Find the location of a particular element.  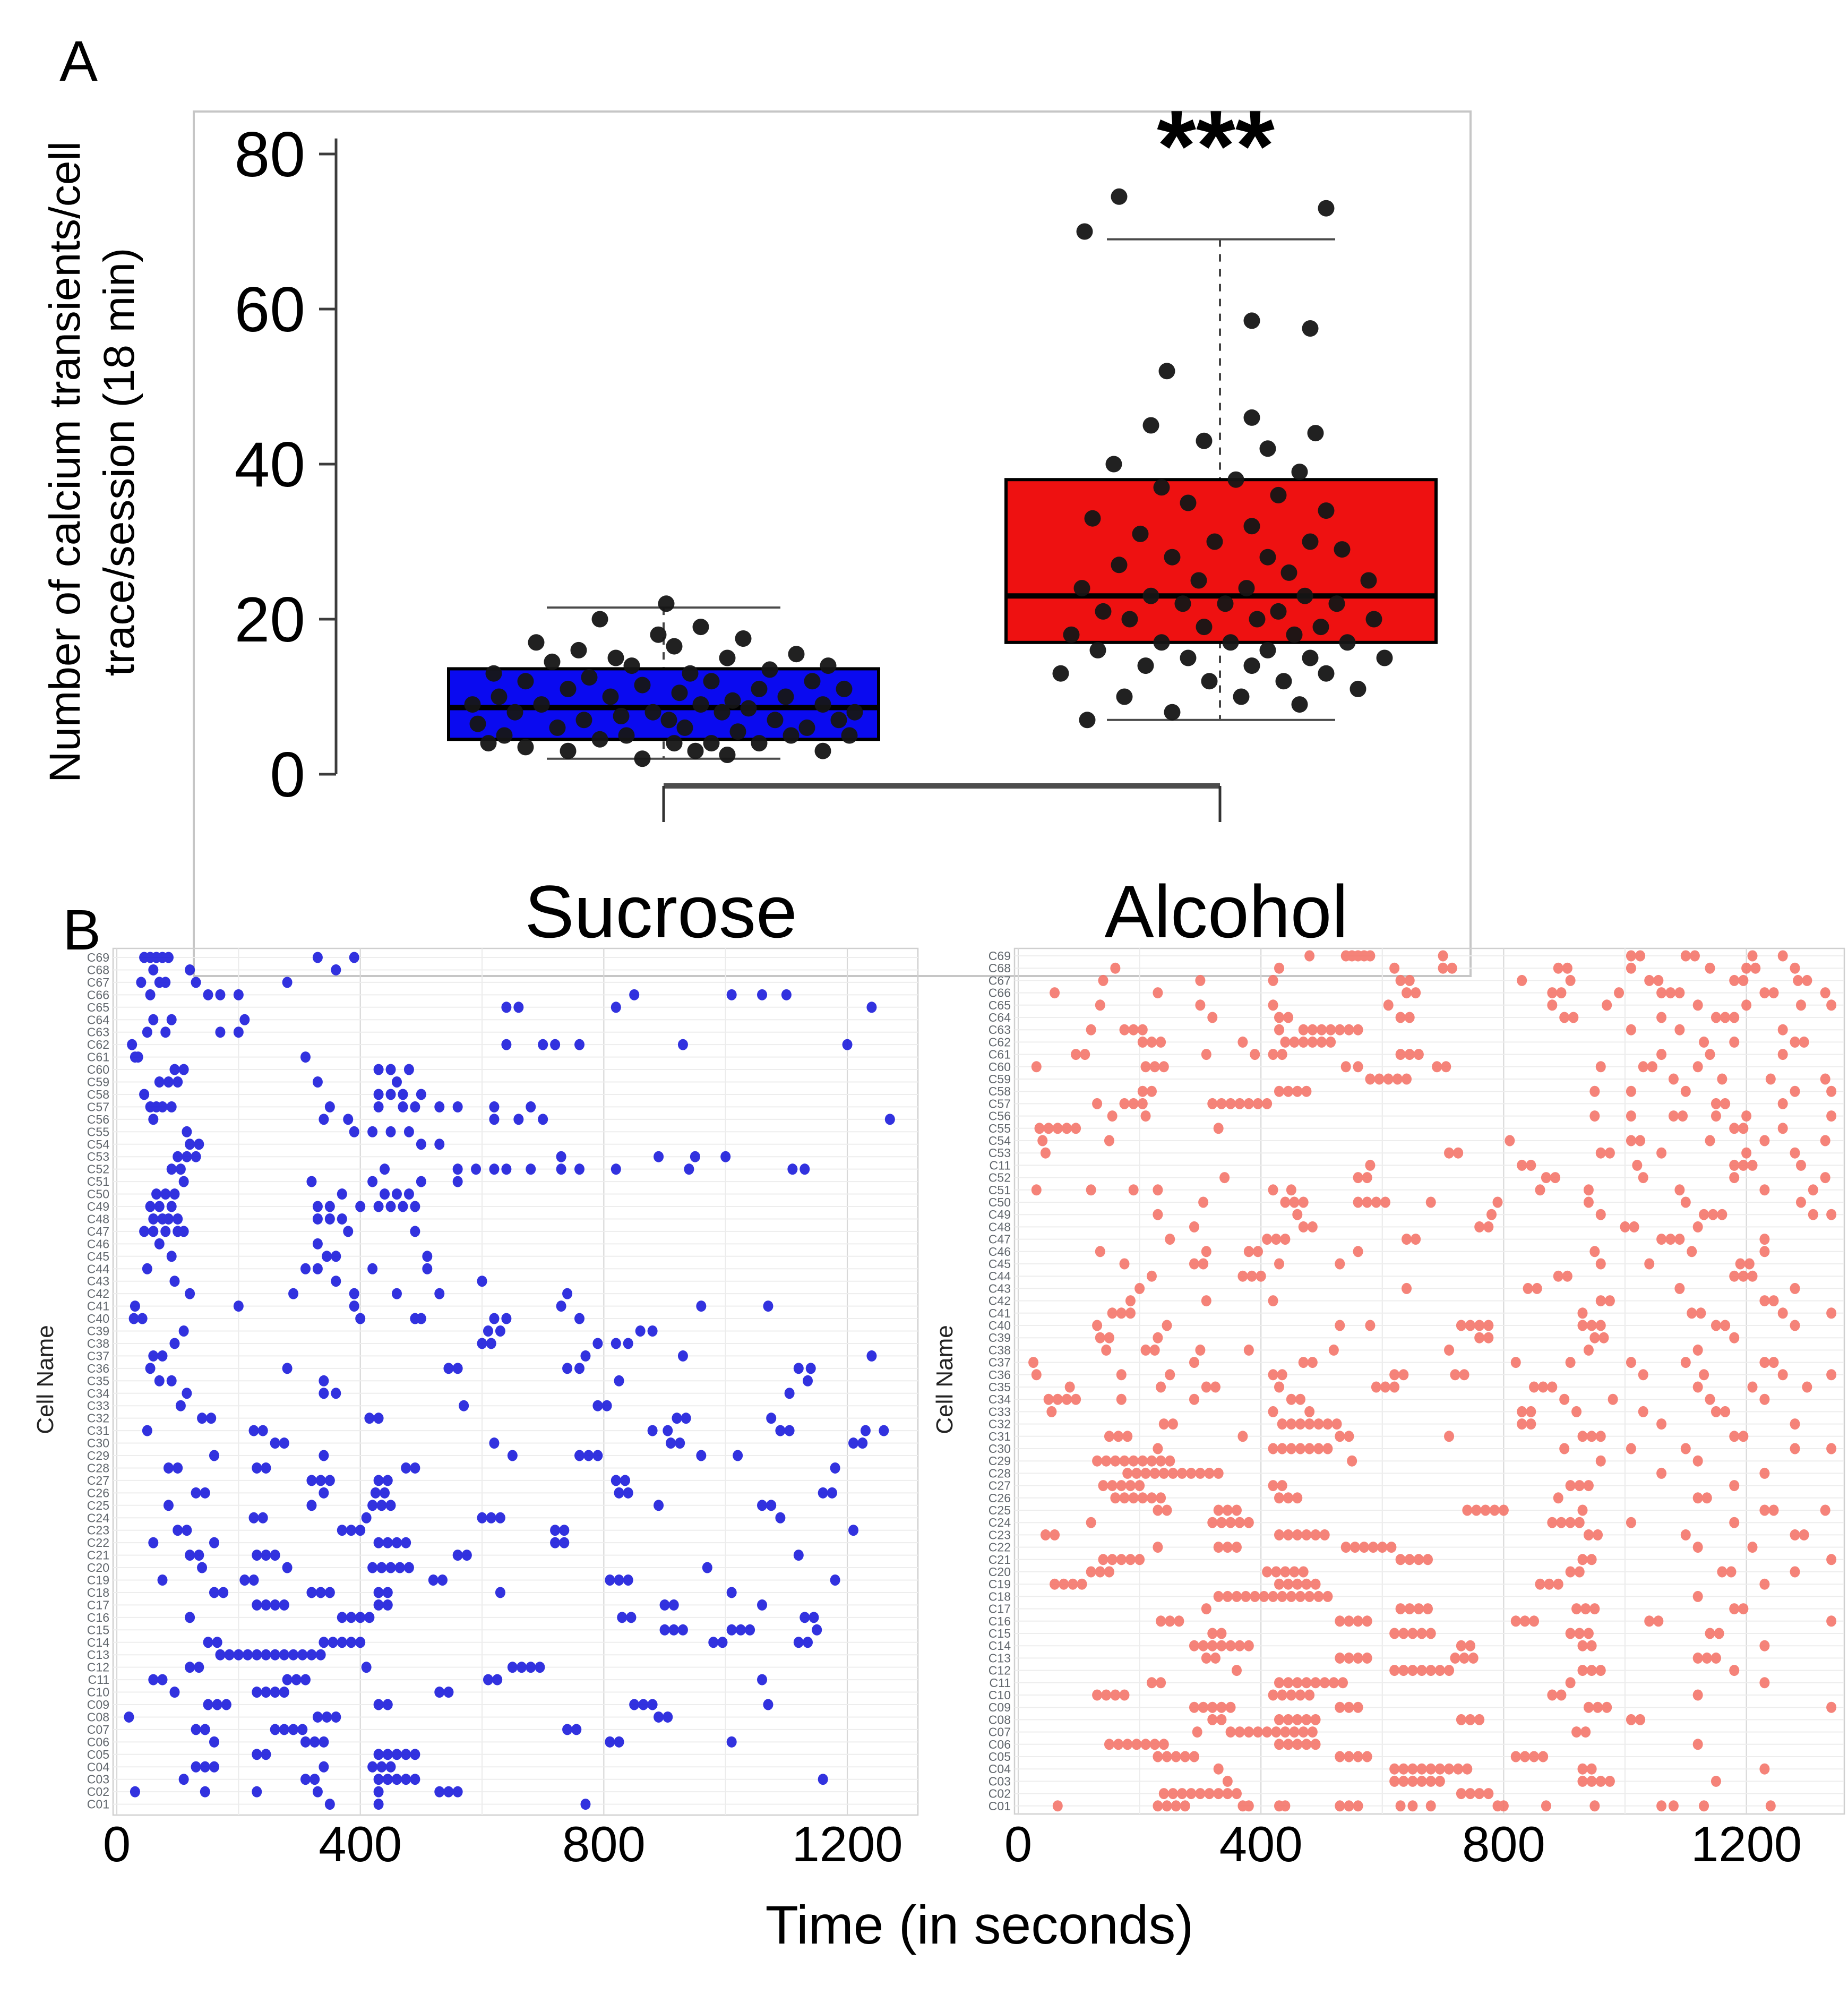

panel-a-y-axis: 0 20 40 60 80 is located at coordinates (286, 464).